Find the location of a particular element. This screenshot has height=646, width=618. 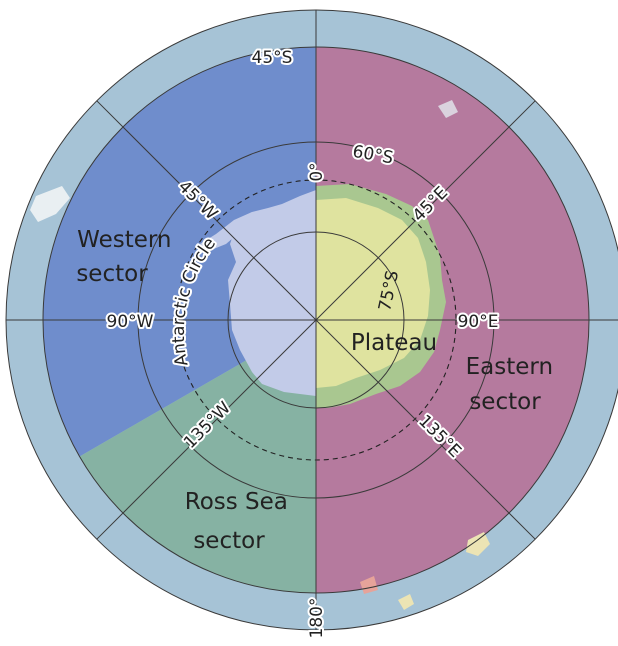

lon-180-label: 180° is located at coordinates (317, 618).